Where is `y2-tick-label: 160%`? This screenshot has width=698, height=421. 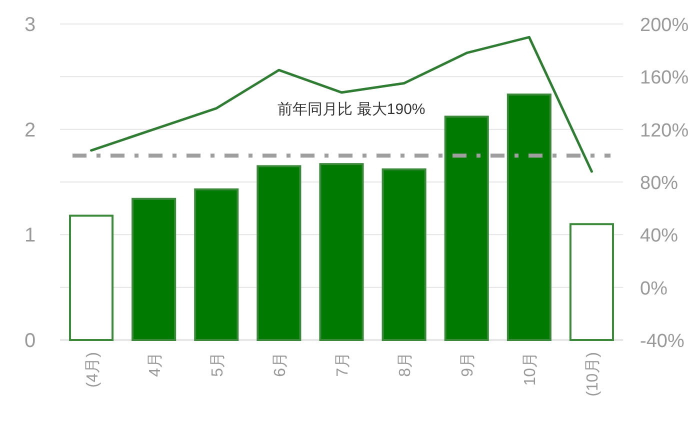
y2-tick-label: 160% is located at coordinates (664, 78).